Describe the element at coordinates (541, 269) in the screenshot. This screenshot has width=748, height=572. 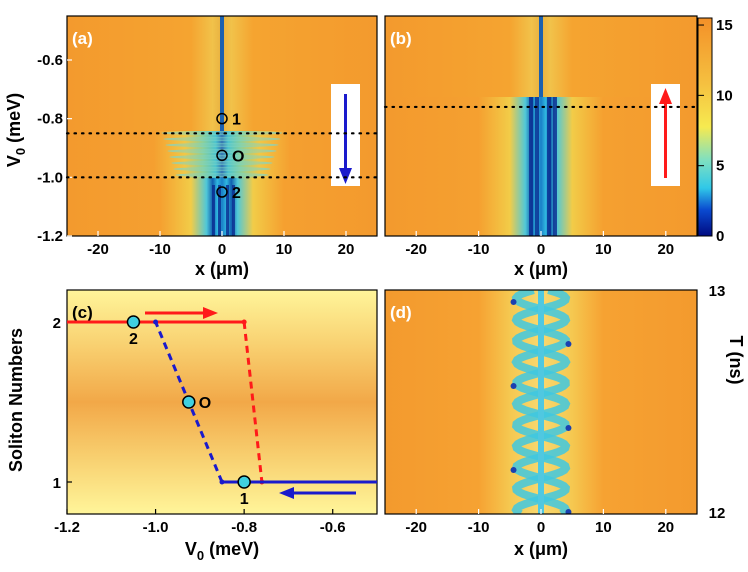
I see `panel-b-xlabel: x (μm)` at that location.